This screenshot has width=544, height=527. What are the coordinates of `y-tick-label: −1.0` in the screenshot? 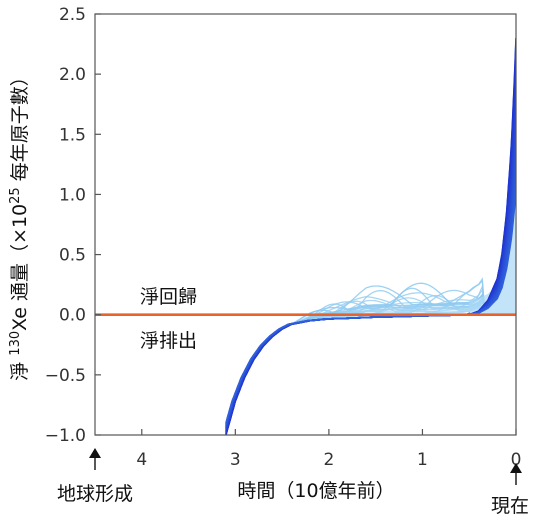 It's located at (65, 436).